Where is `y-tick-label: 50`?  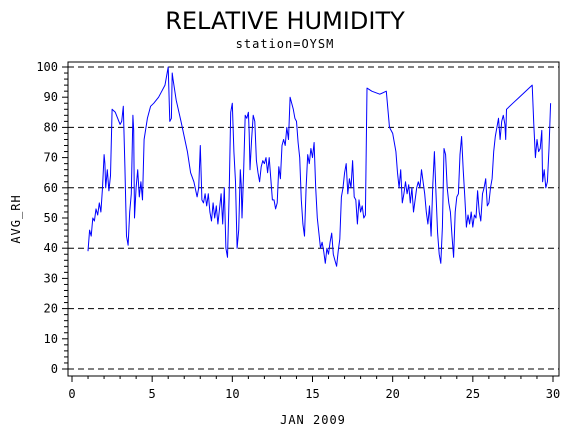
y-tick-label: 50 is located at coordinates (51, 218).